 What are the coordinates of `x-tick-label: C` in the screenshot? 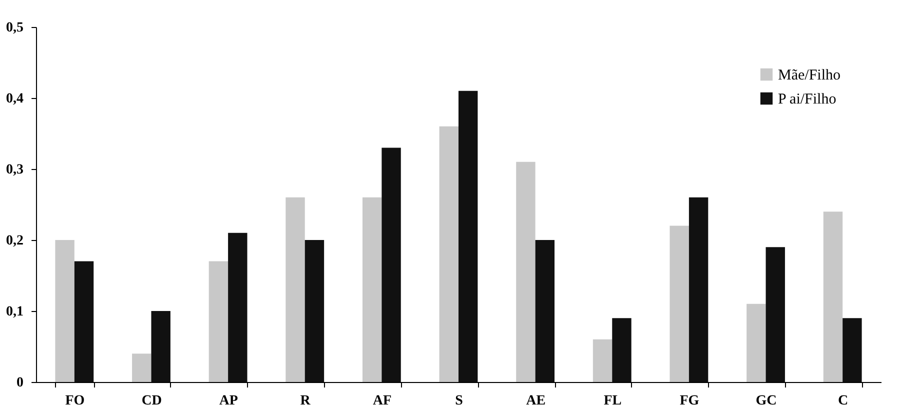 It's located at (843, 401).